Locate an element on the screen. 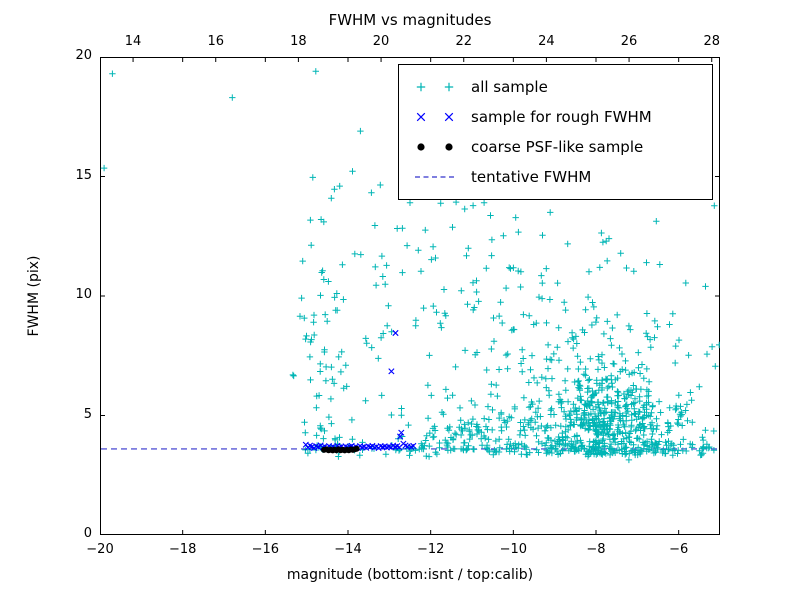  top-tick-label: 22 is located at coordinates (463, 41).